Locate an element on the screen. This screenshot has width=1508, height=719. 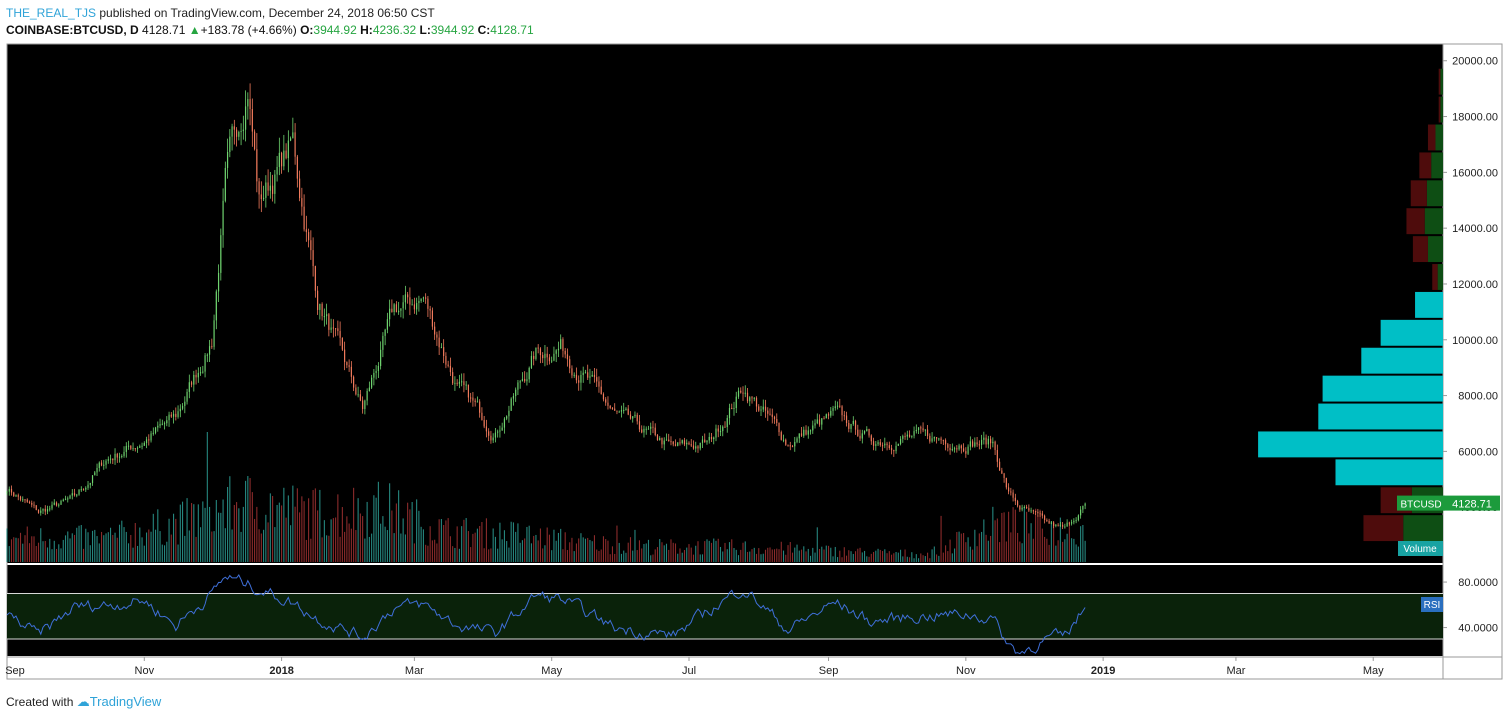
time-tick-label: May is located at coordinates (1373, 671).